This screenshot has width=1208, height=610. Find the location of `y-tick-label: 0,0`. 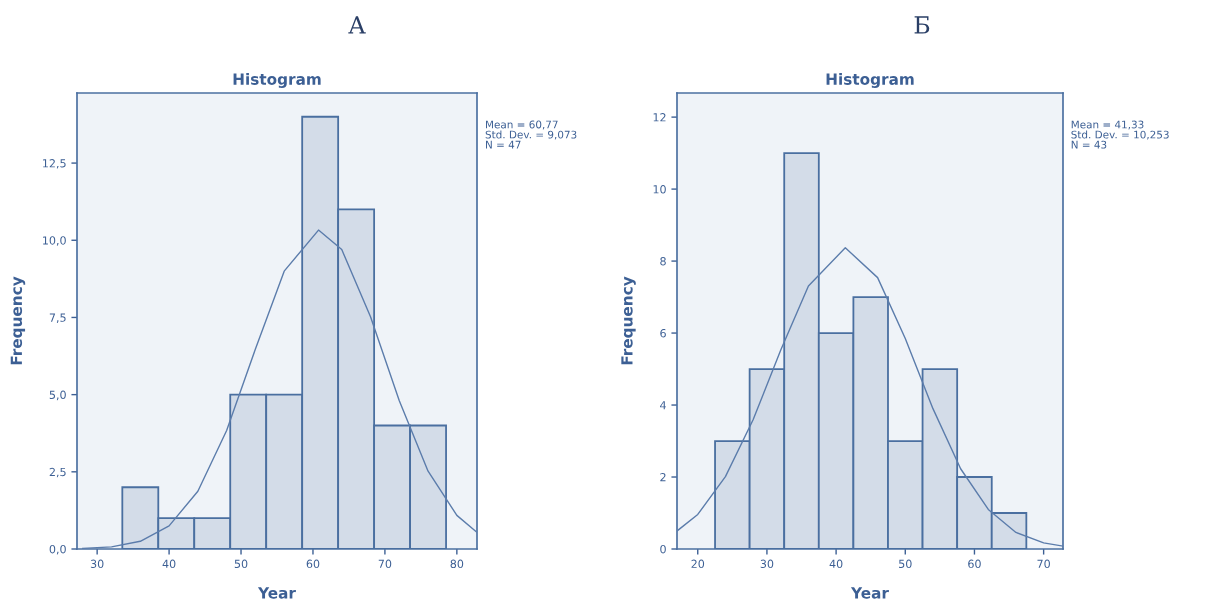

y-tick-label: 0,0 is located at coordinates (57, 549).